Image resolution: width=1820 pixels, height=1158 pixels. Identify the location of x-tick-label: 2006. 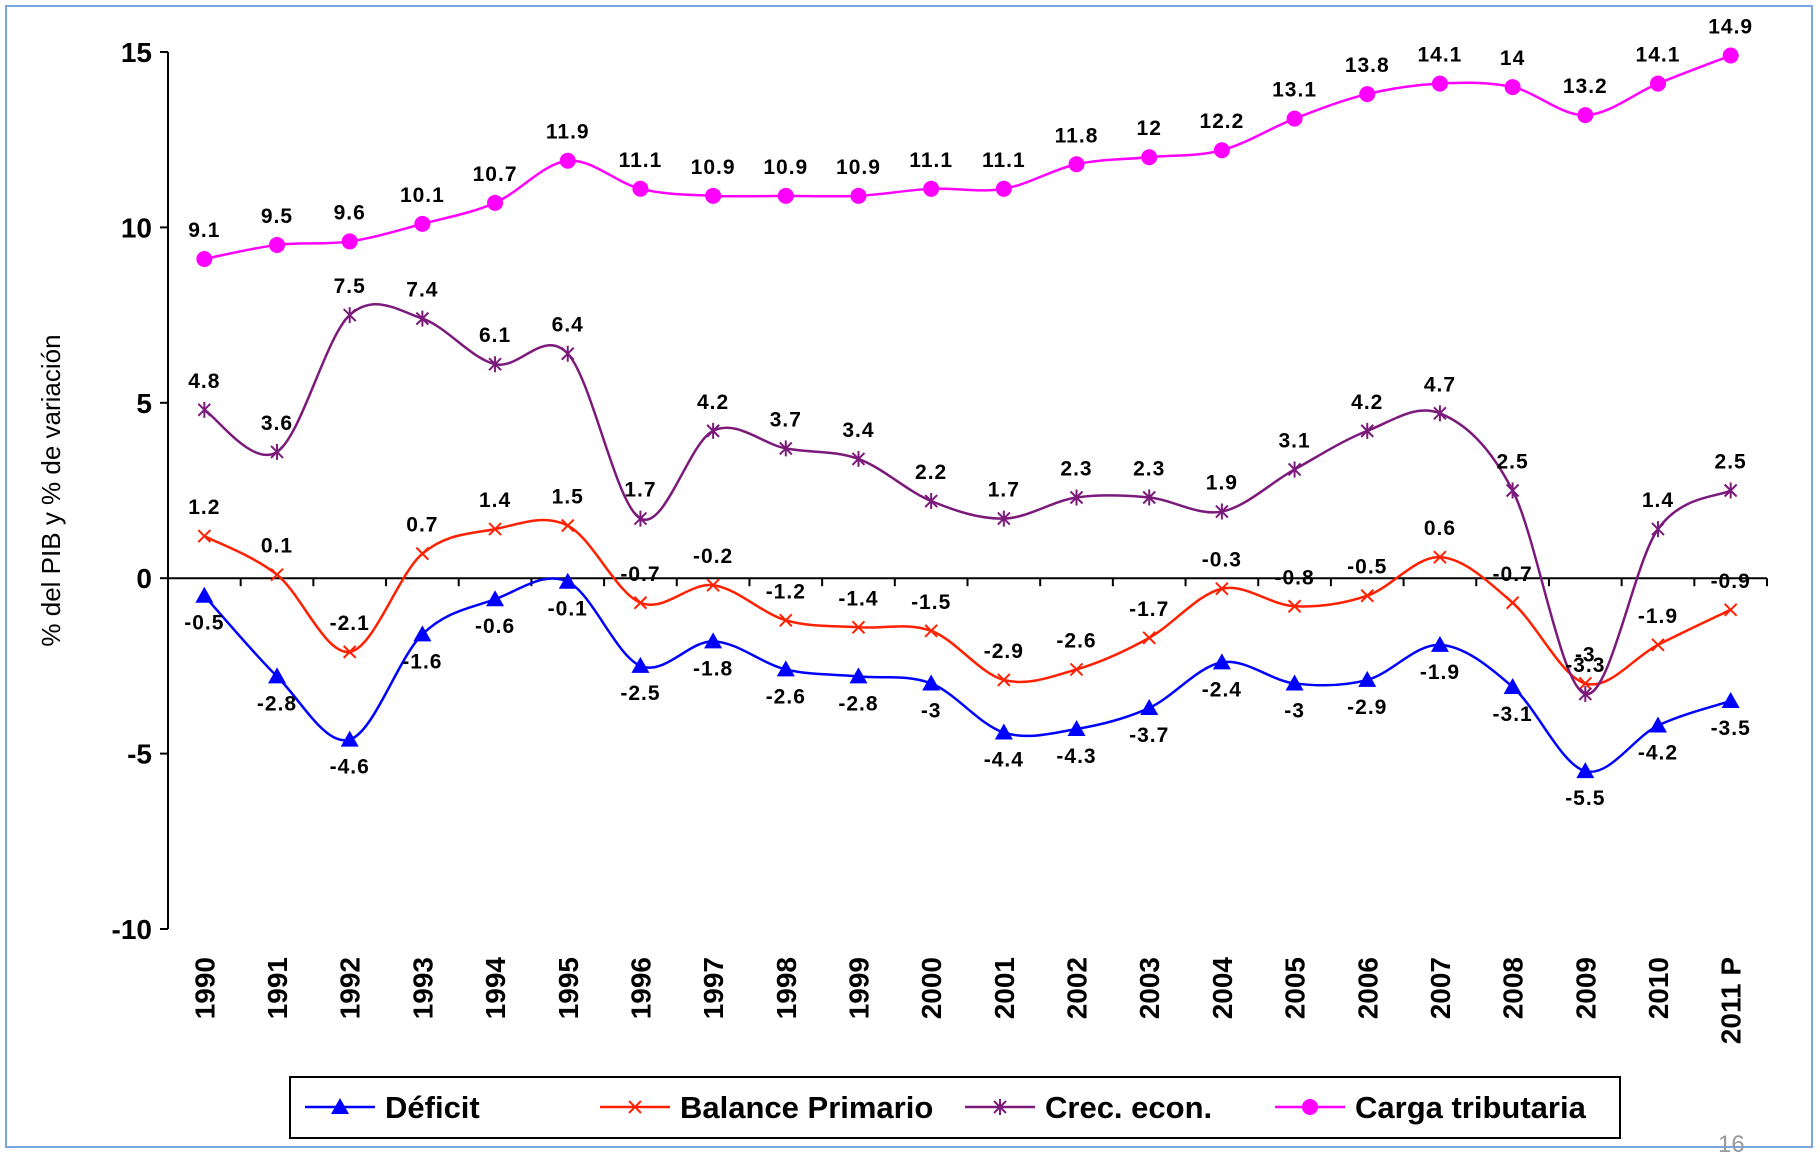
(1367, 988).